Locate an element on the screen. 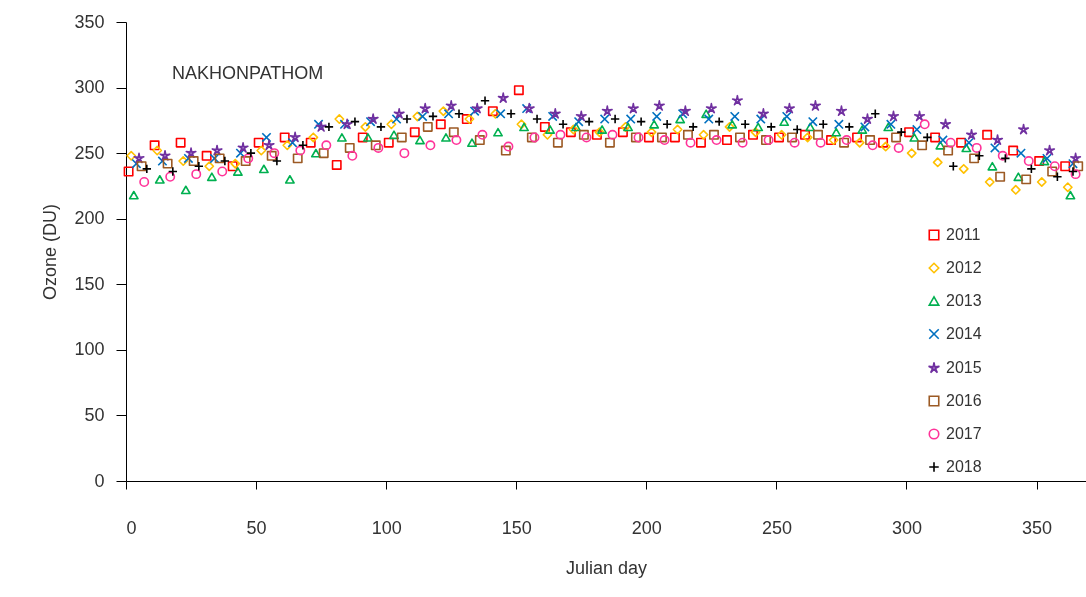  legend-label: 2016 is located at coordinates (964, 400).